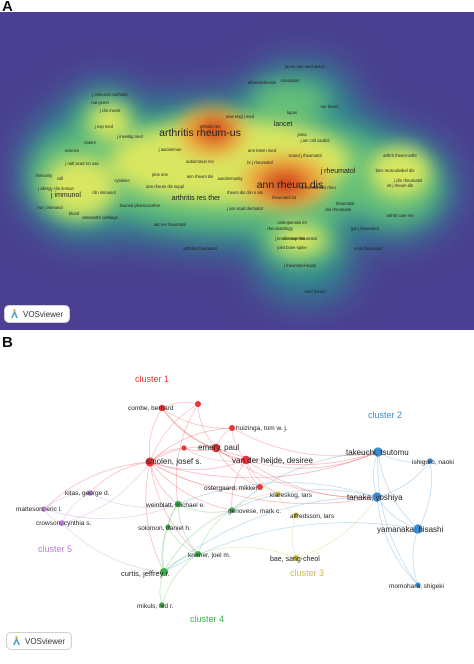 This screenshot has width=474, height=664. Describe the element at coordinates (174, 461) in the screenshot. I see `author-label-smolen: smolen, josef s.` at that location.